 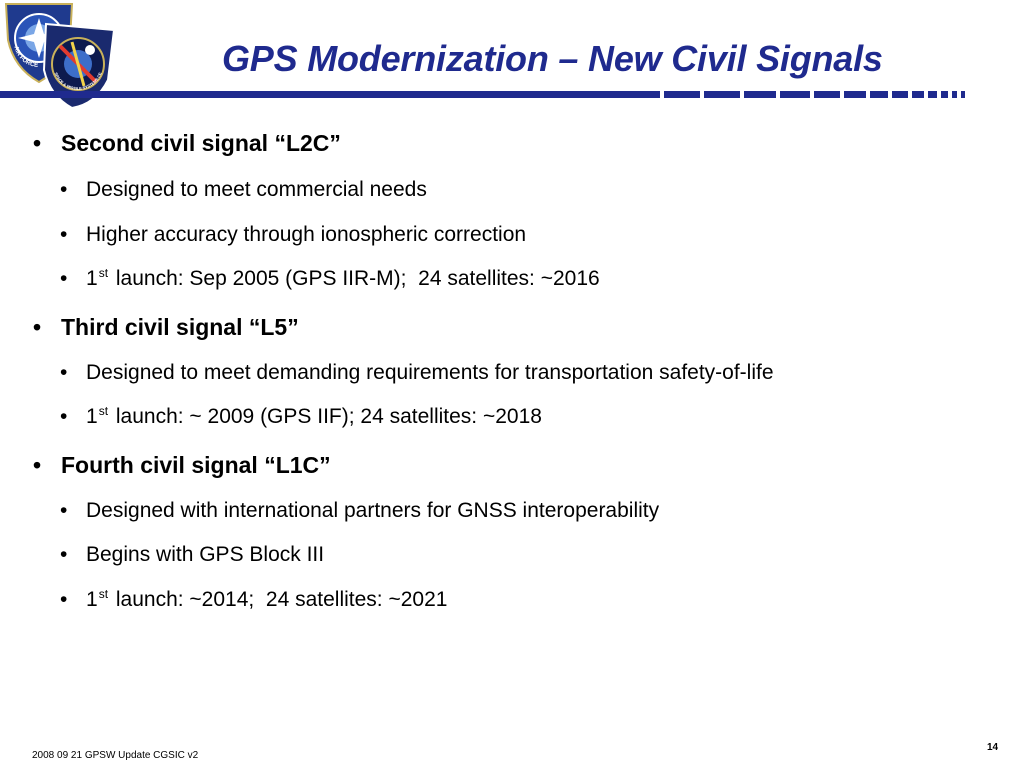 I want to click on bullet-text: Fourth civil signal “L1C”, so click(x=196, y=465).